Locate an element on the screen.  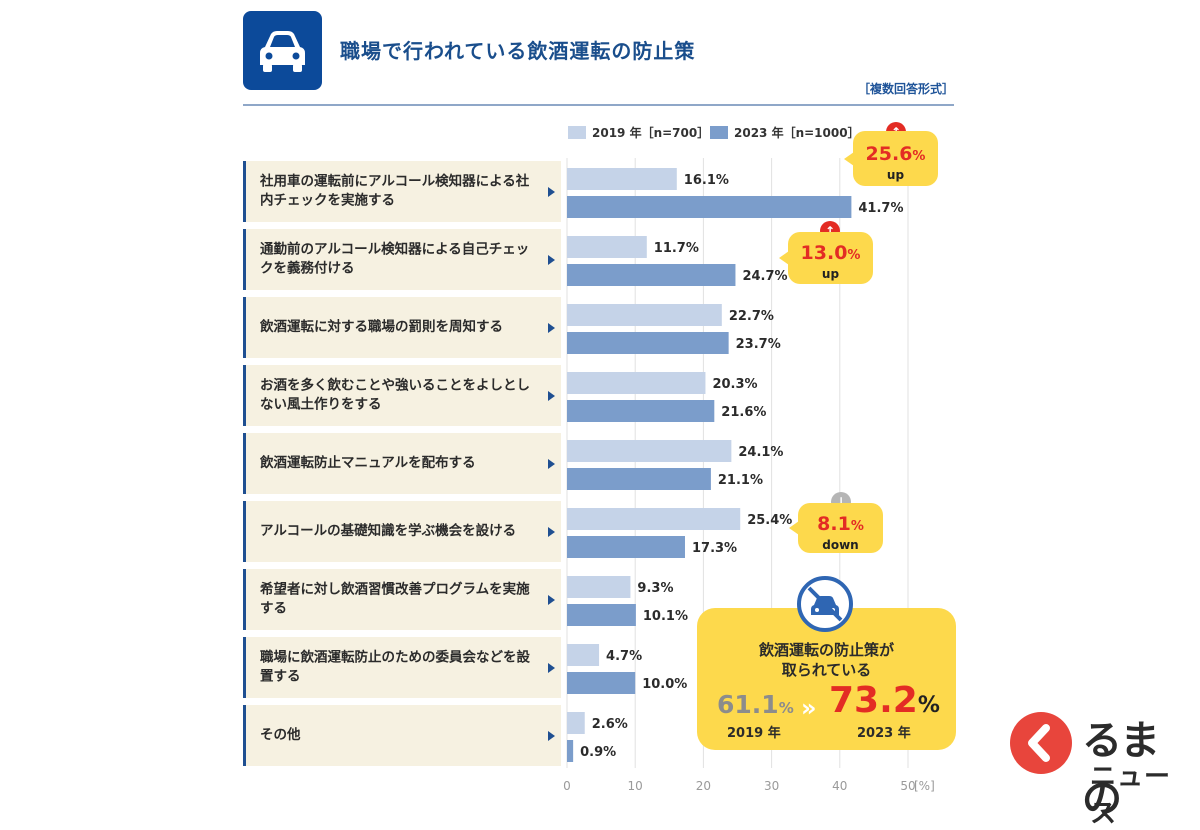
category-row: 飲酒運転に対する職場の罰則を周知する is located at coordinates (402, 327).